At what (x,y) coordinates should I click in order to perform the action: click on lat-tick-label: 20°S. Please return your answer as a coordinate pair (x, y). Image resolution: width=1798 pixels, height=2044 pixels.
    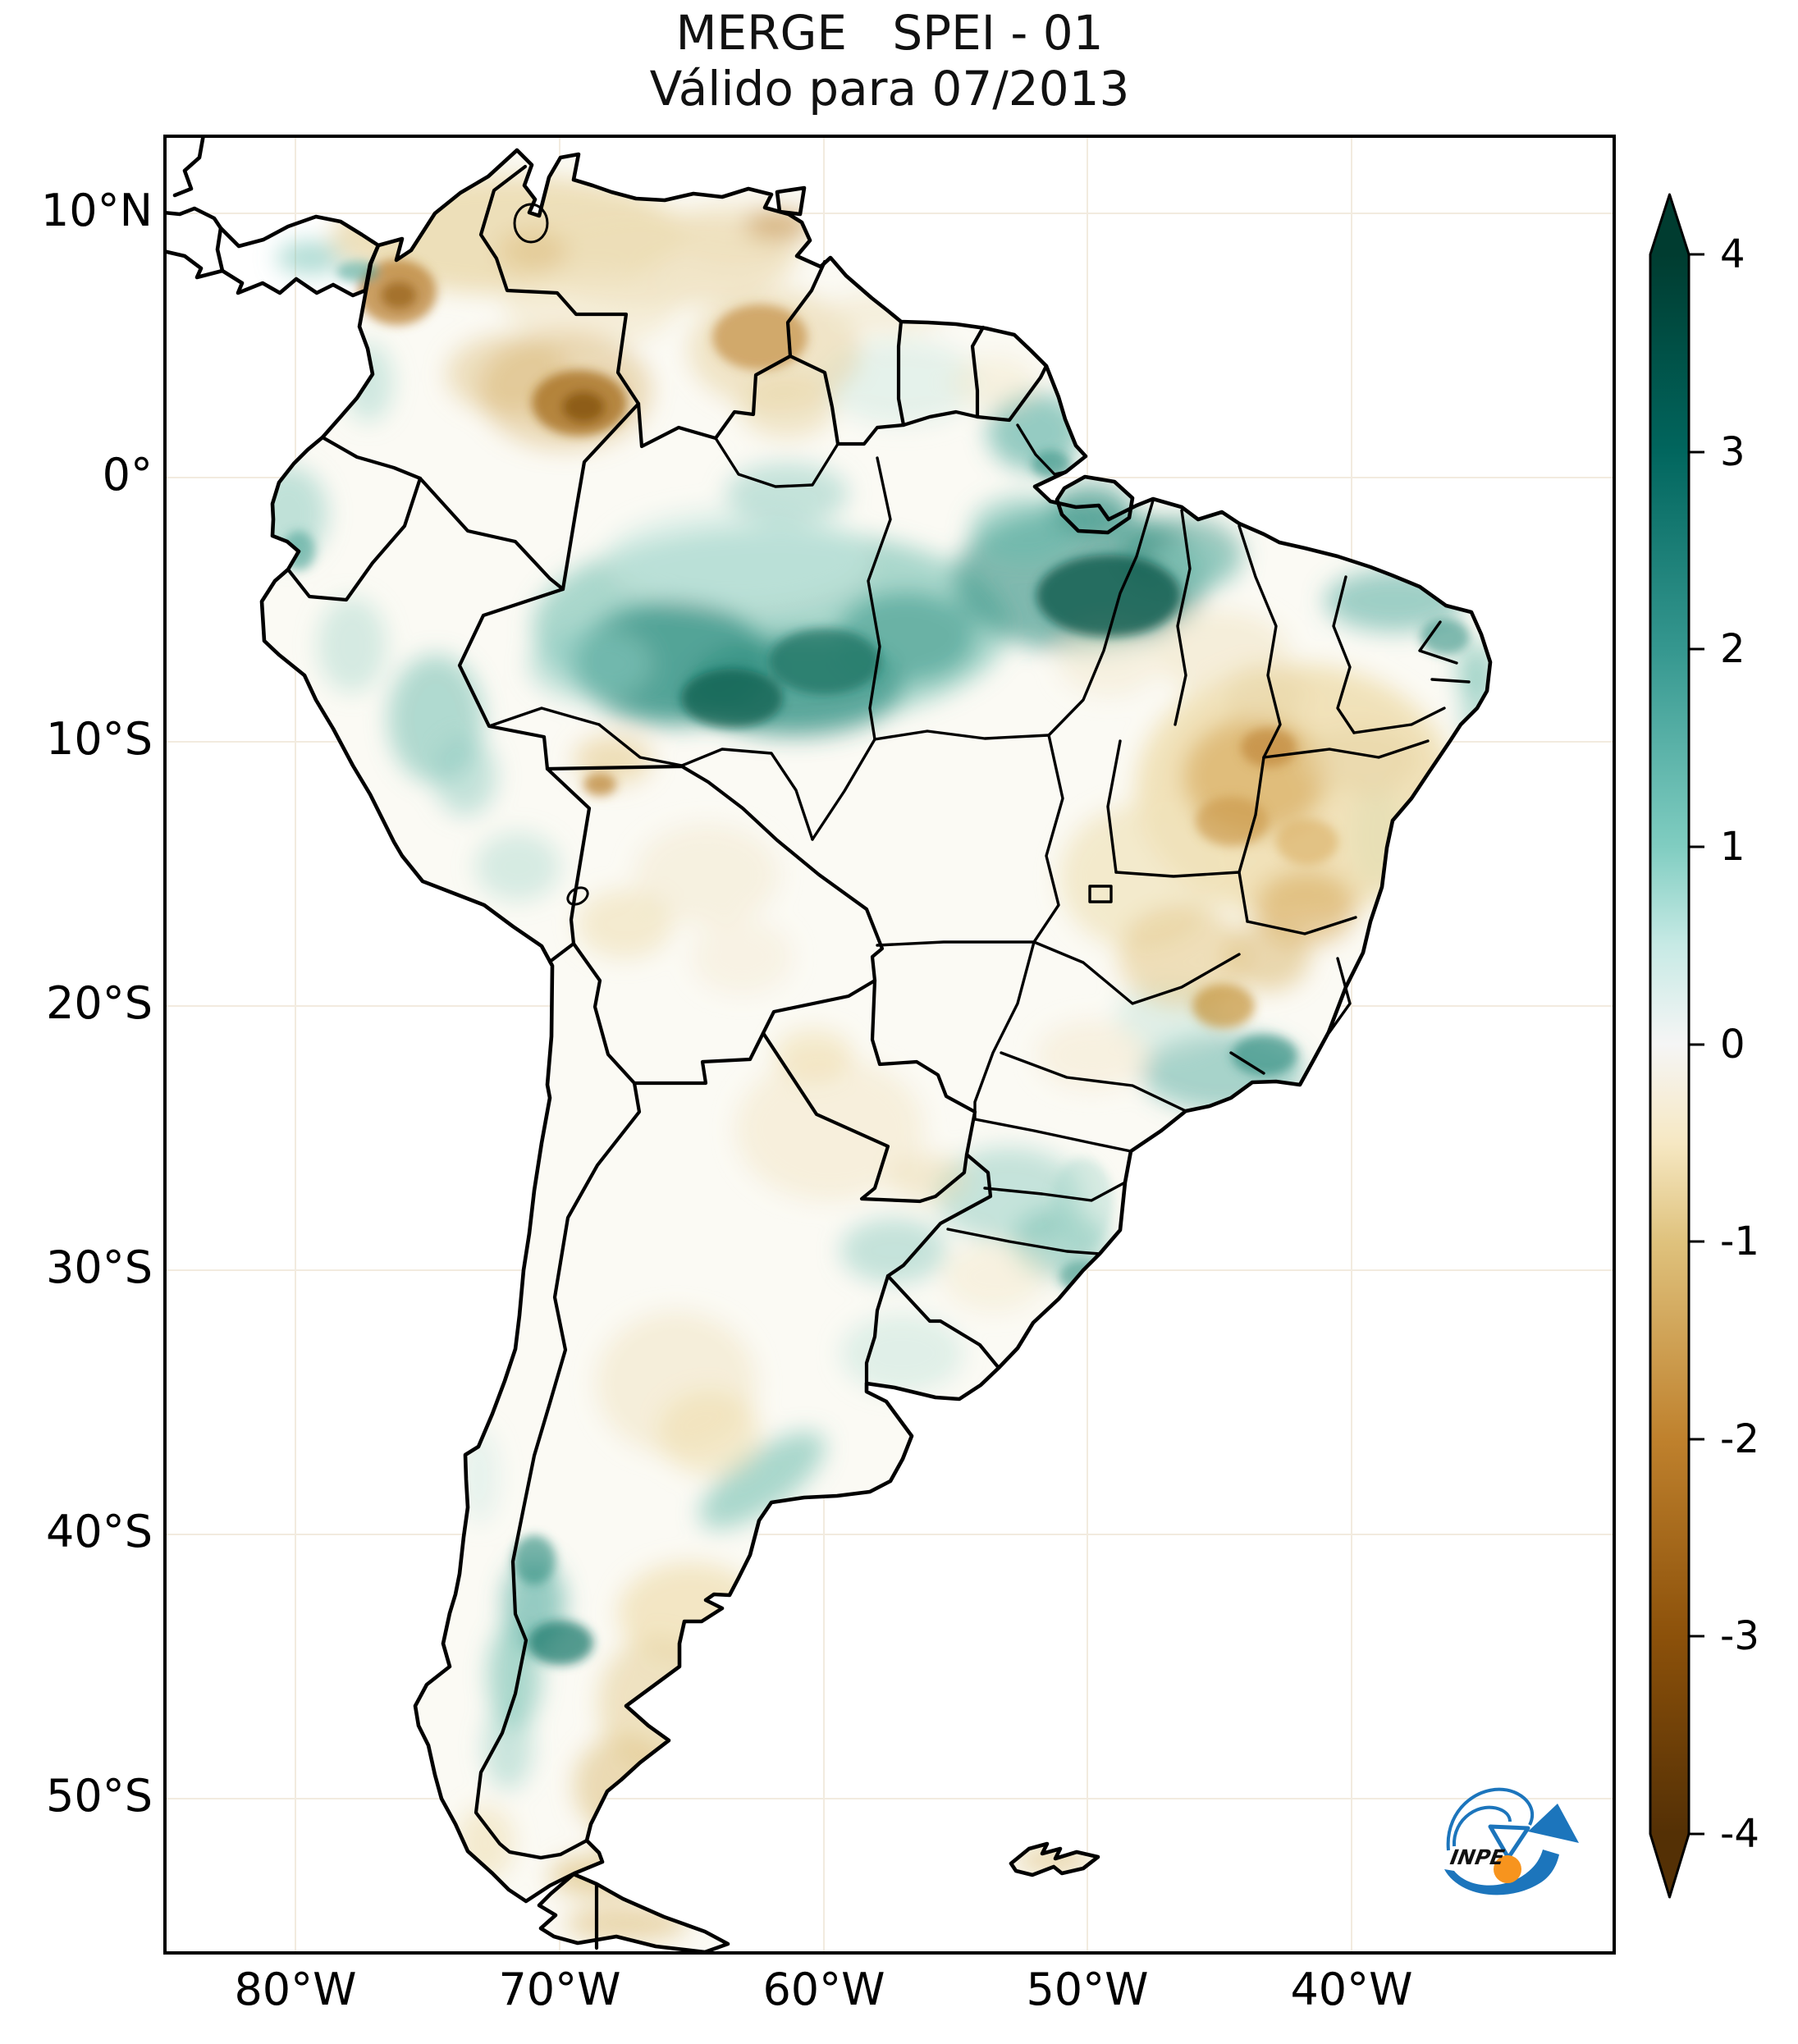
    Looking at the image, I should click on (99, 1003).